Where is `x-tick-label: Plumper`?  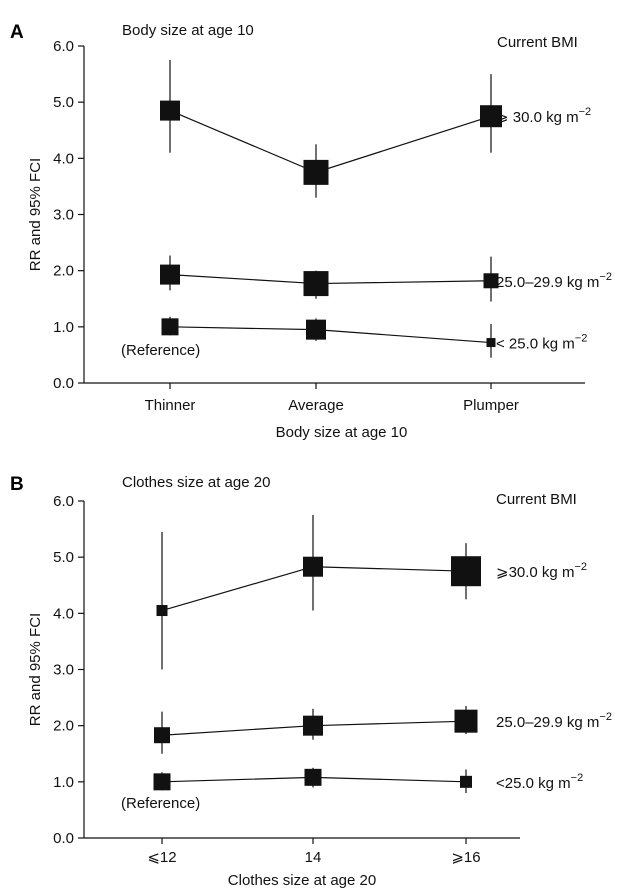
x-tick-label: Plumper is located at coordinates (491, 405).